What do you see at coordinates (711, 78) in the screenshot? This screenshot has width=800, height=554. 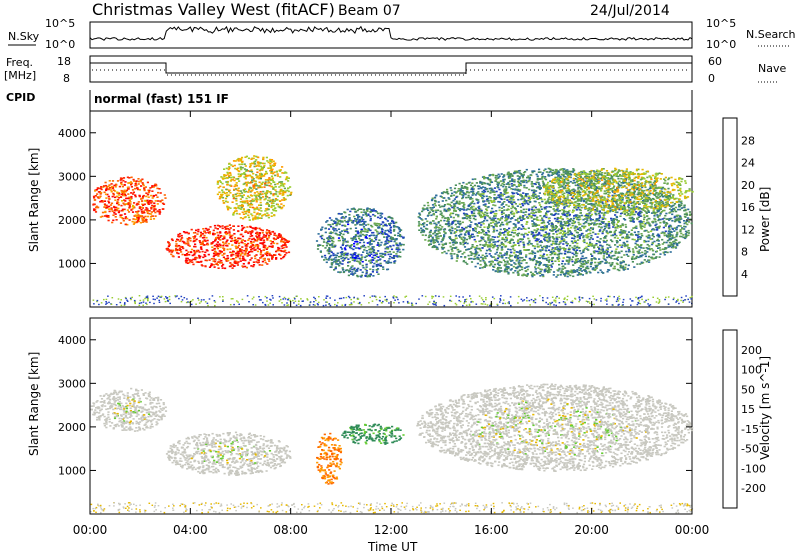 I see `nave-right-bottom-tick: 0` at bounding box center [711, 78].